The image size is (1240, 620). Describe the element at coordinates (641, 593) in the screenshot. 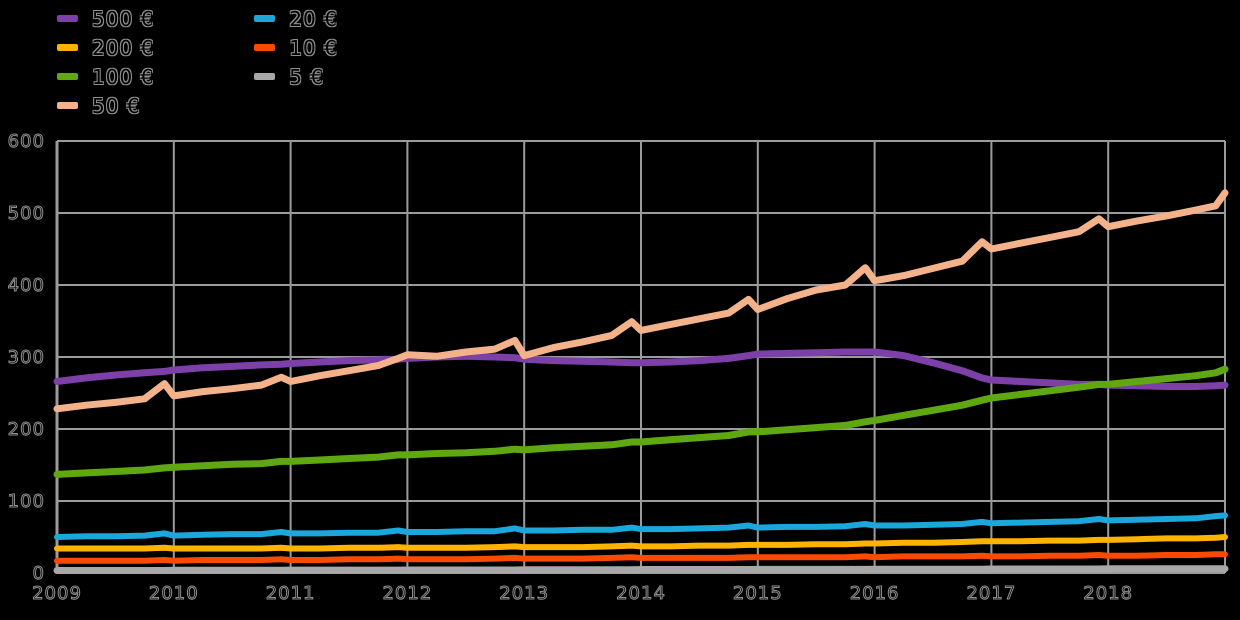

I see `x-tick-label-2014: 2014` at that location.